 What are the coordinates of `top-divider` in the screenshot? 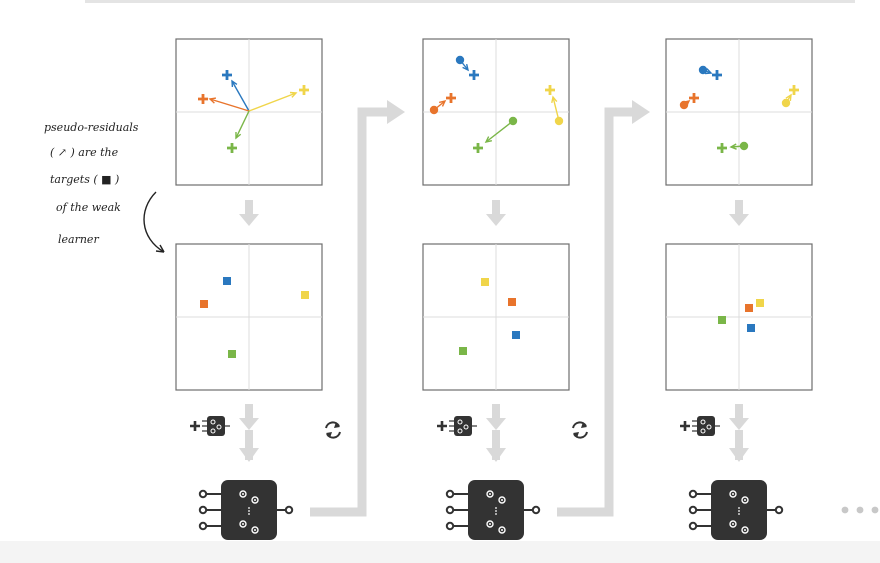 It's located at (470, 1).